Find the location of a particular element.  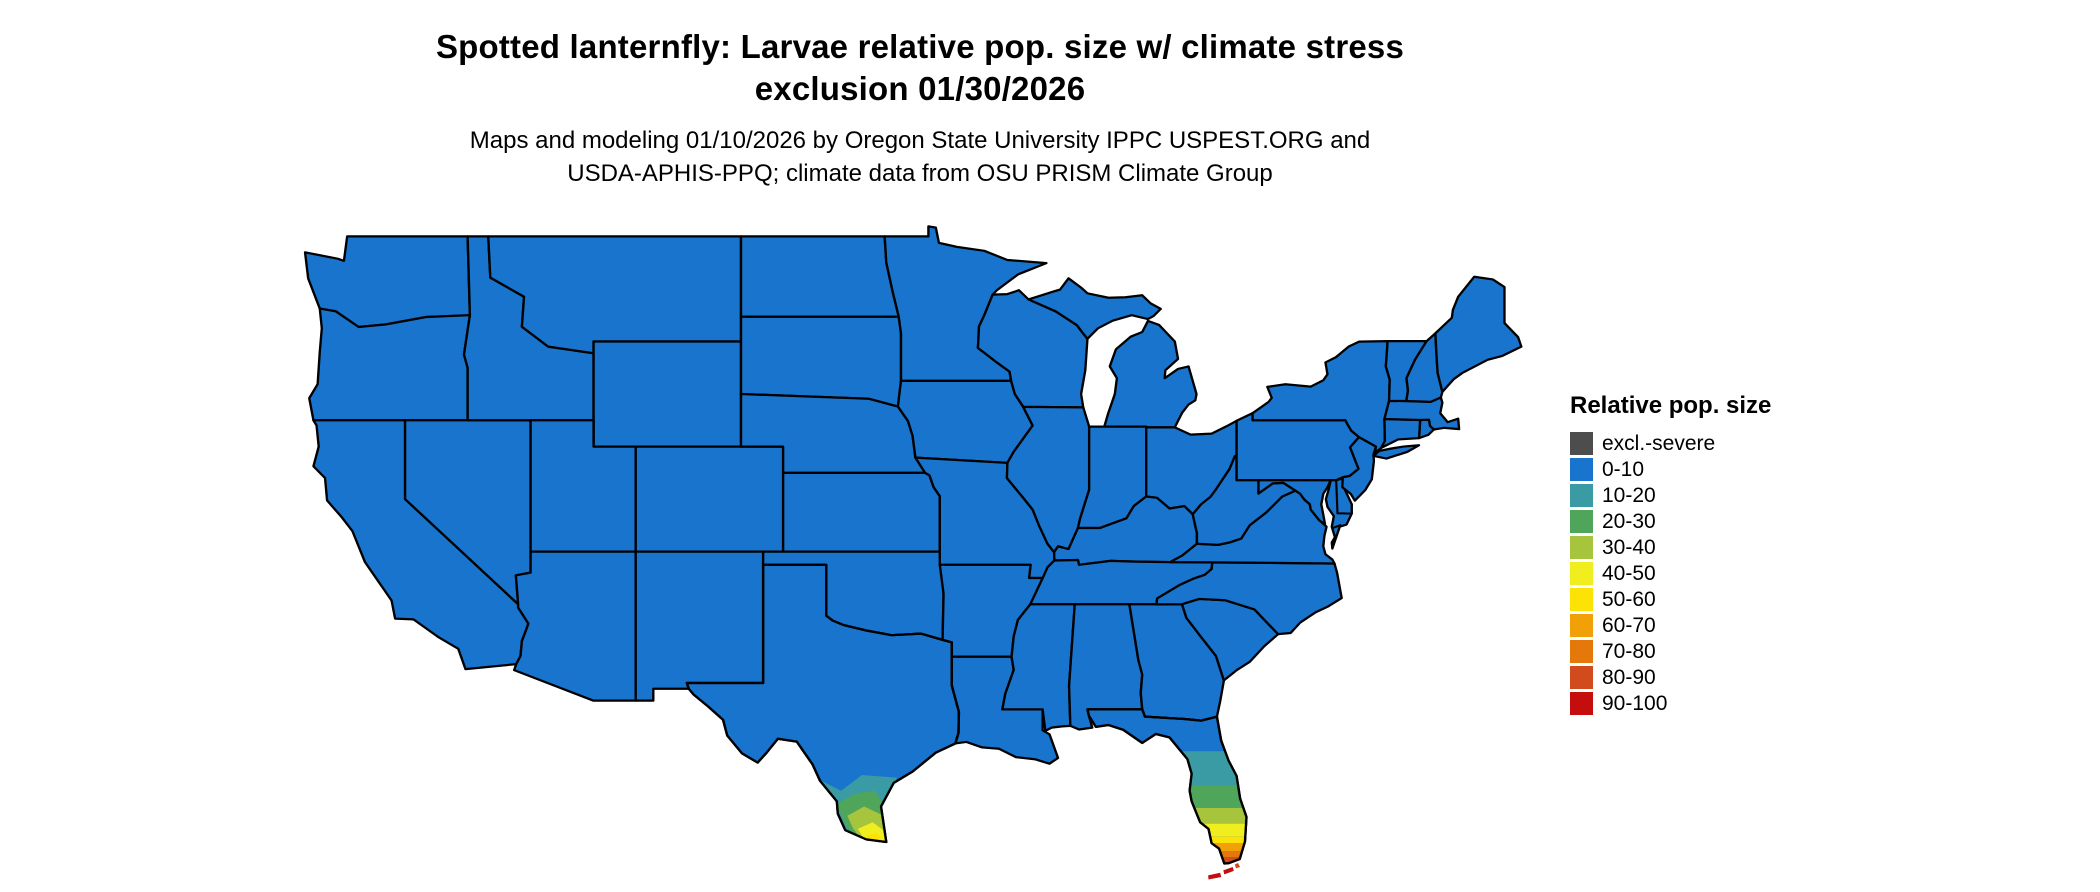

state-sd is located at coordinates (821, 361).